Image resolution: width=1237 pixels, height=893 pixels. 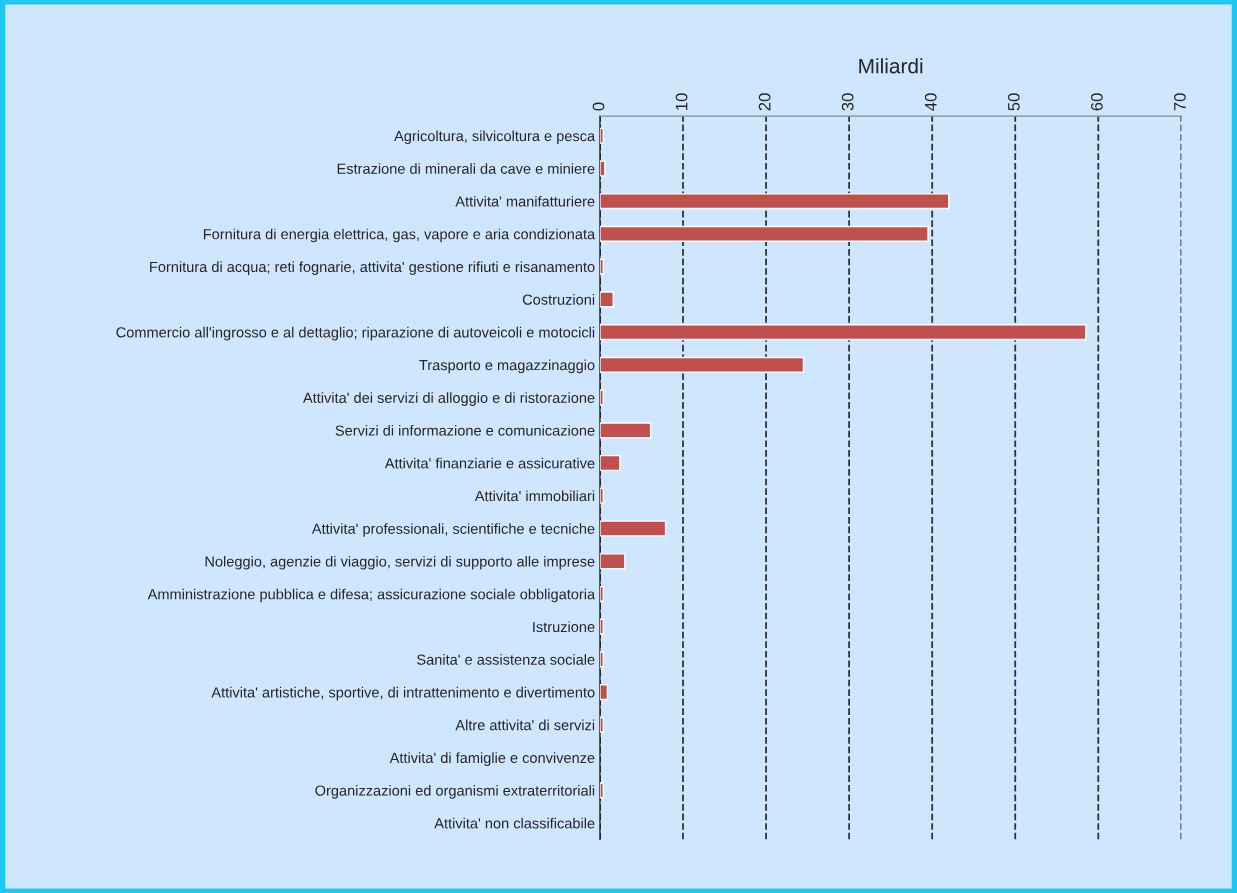 What do you see at coordinates (399, 235) in the screenshot?
I see `y-tick-label: Fornitura di energia elettrica, gas, vapore e aria condizionata` at bounding box center [399, 235].